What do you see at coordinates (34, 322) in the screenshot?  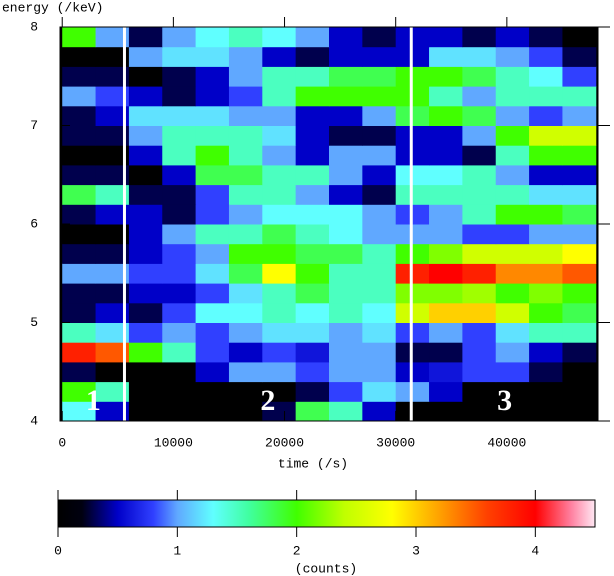 I see `y-tick-label: 5` at bounding box center [34, 322].